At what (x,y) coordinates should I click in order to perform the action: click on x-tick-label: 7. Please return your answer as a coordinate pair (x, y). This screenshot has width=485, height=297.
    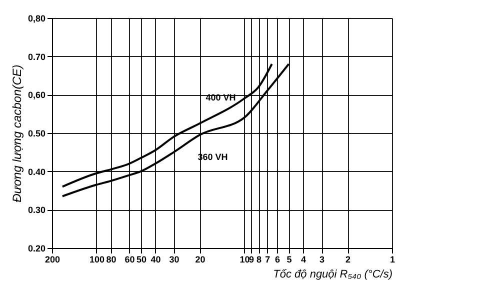
    Looking at the image, I should click on (267, 259).